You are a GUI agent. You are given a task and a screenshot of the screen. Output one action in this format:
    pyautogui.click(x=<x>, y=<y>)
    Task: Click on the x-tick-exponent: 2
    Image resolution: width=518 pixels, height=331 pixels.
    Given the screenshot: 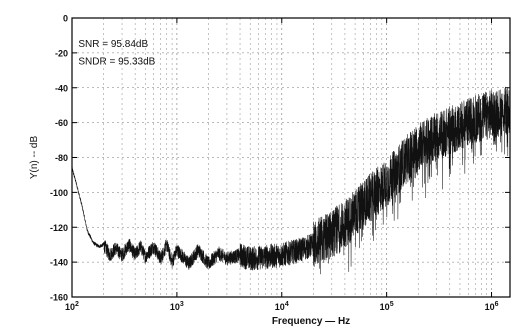 What is the action you would take?
    pyautogui.click(x=77, y=304)
    